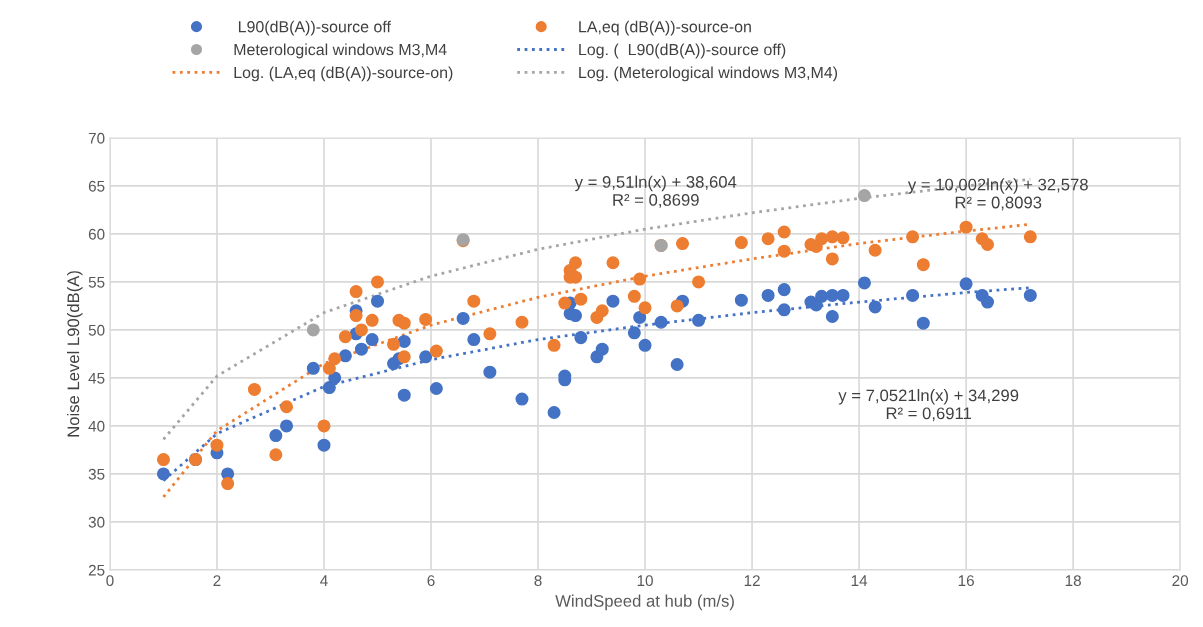 Image resolution: width=1203 pixels, height=627 pixels. What do you see at coordinates (96, 570) in the screenshot?
I see `y-tick-label: 25` at bounding box center [96, 570].